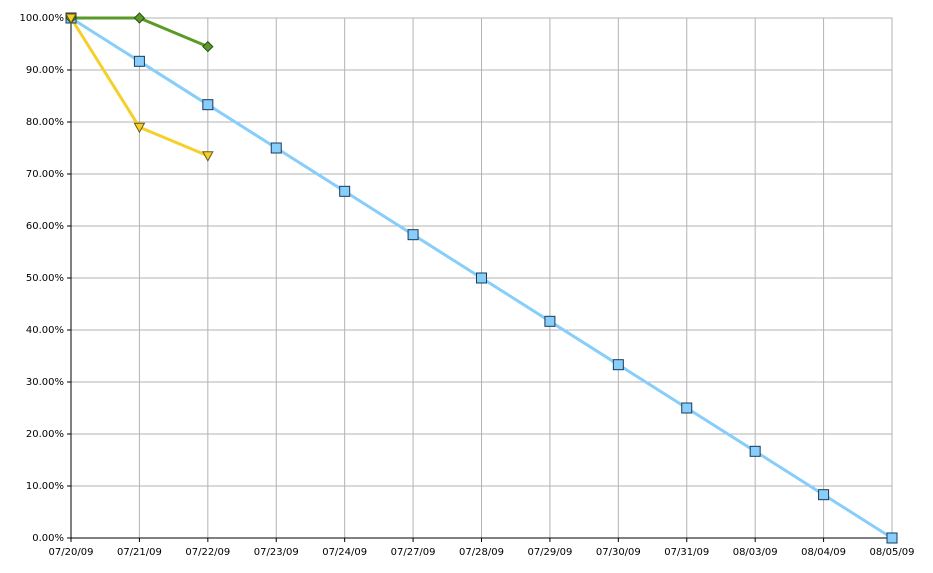  Describe the element at coordinates (42, 18) in the screenshot. I see `y-tick-label: 100.00%` at that location.